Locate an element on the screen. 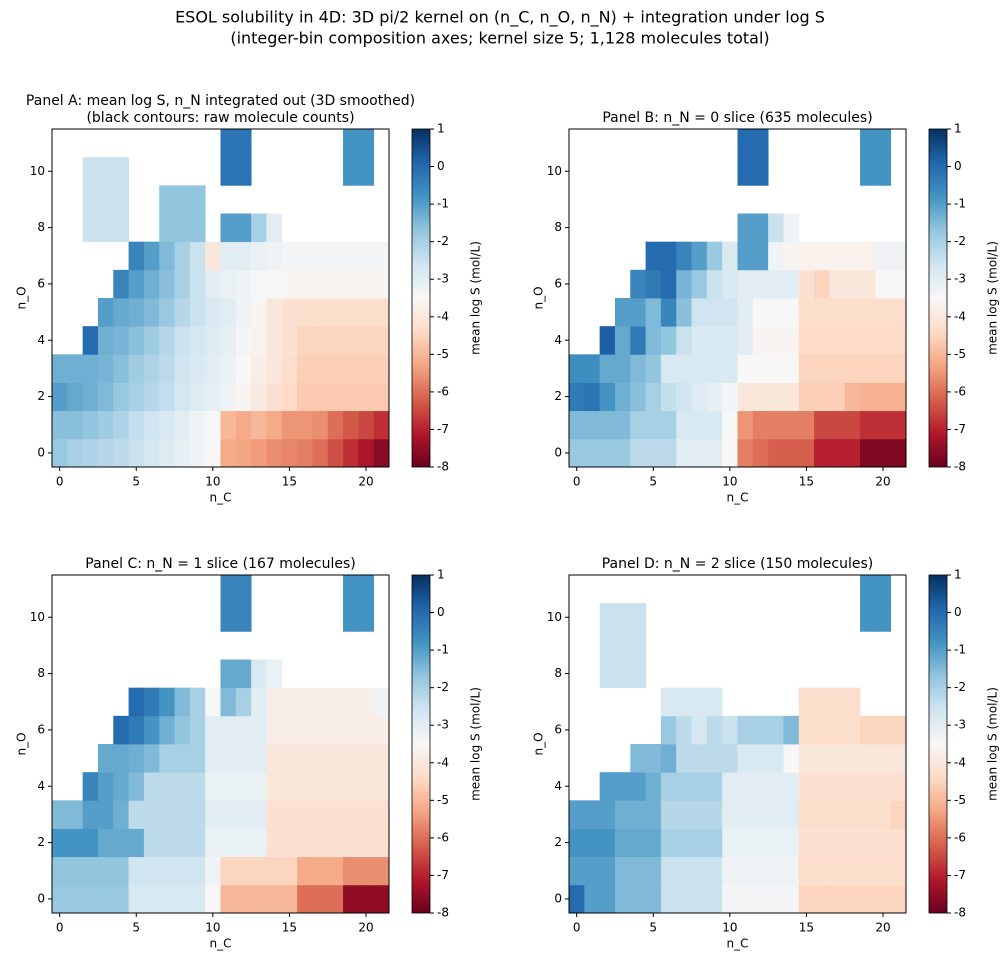  colorbar-tick-label: -3 is located at coordinates (960, 725).